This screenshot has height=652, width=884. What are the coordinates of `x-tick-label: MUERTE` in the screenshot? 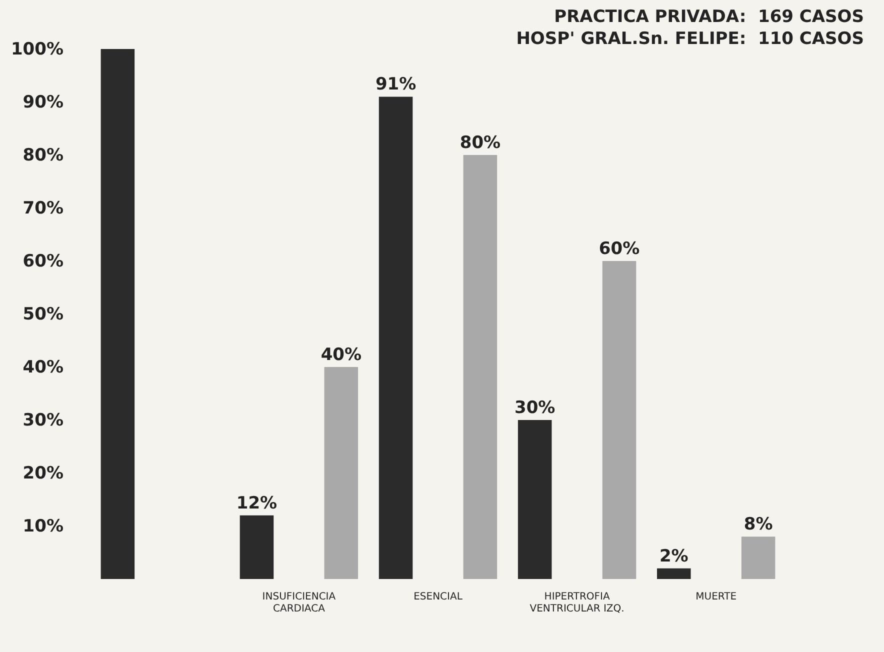 It's located at (716, 597).